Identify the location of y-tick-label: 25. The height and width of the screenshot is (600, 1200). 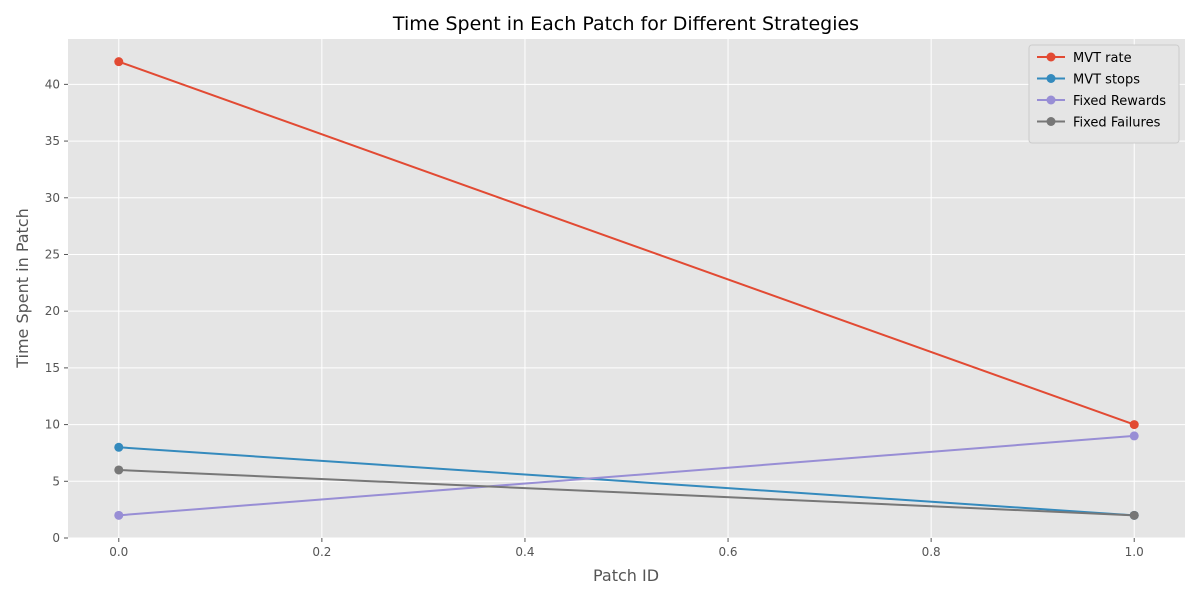
(52, 254).